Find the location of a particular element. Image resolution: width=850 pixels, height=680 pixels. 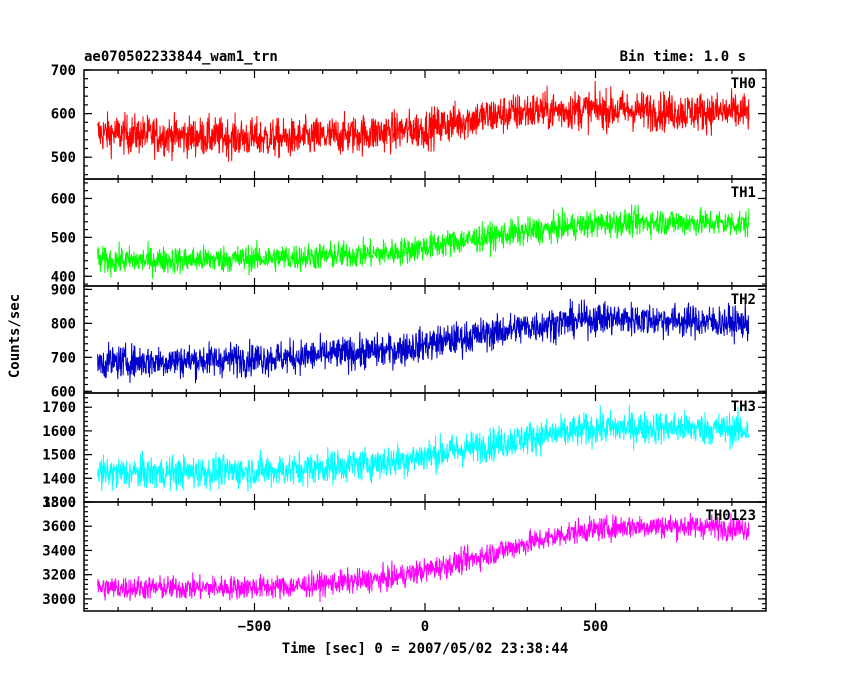

y-tick-label: 1400 is located at coordinates (59, 479).